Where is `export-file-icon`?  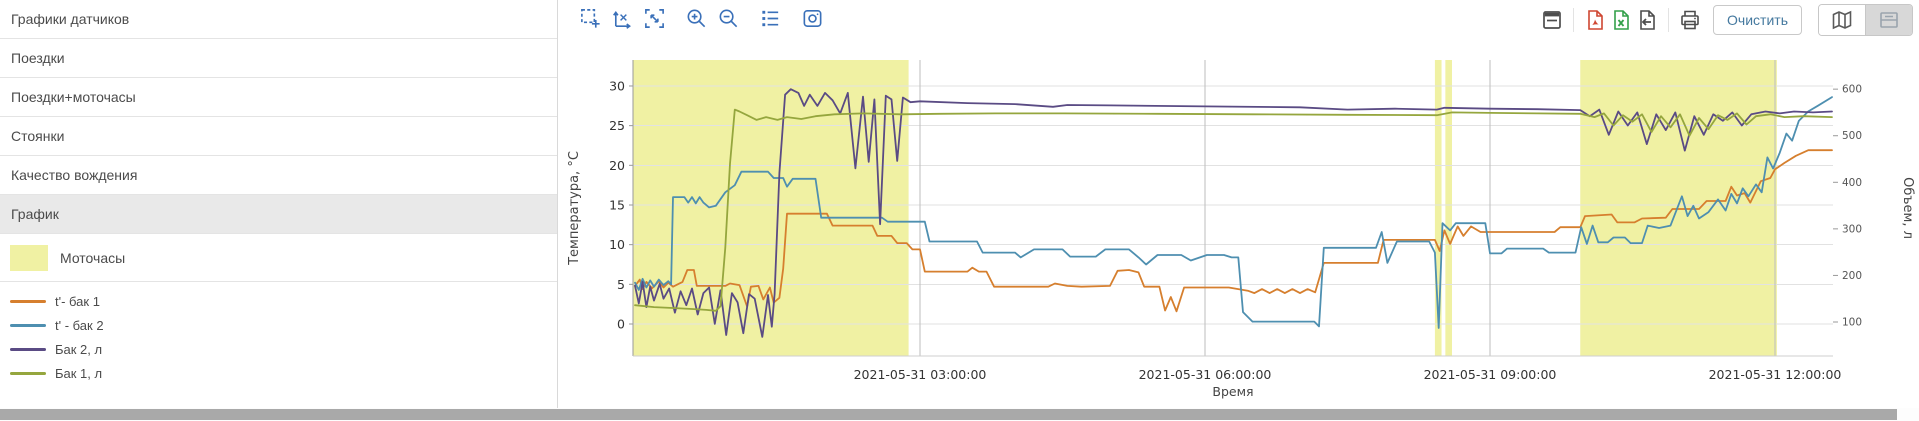
export-file-icon is located at coordinates (1647, 20).